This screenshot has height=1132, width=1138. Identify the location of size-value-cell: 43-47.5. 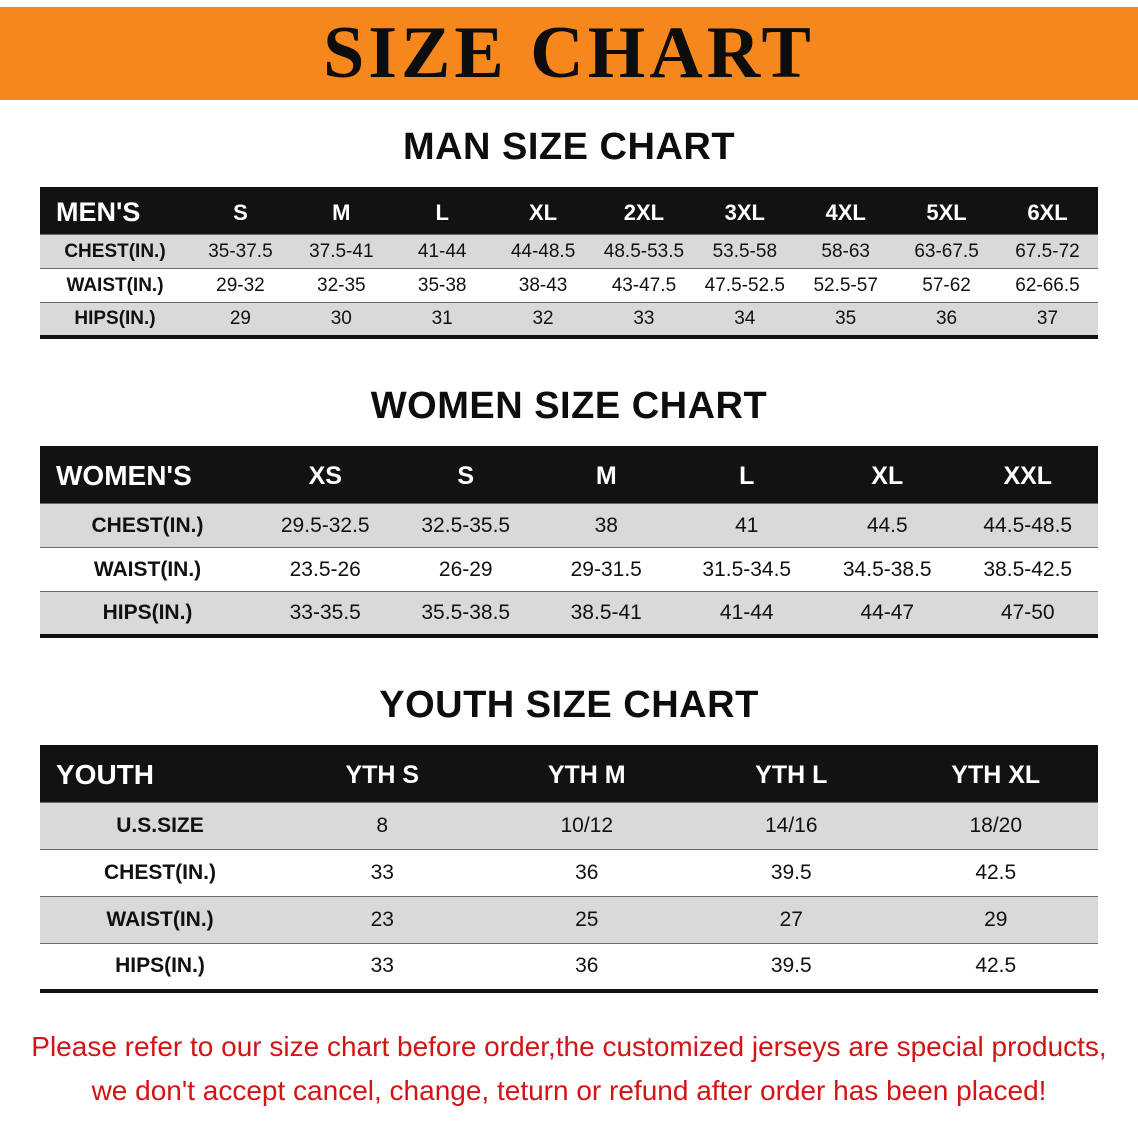
(644, 285).